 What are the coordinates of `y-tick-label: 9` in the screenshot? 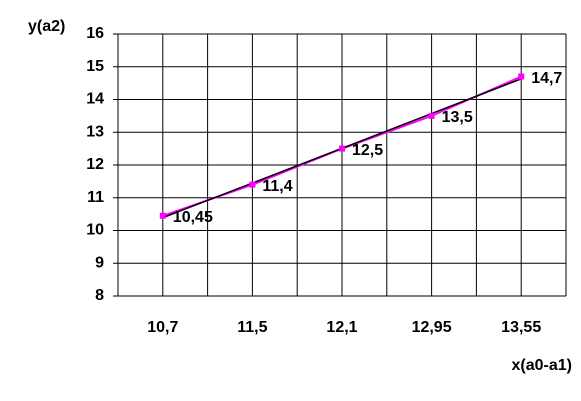 It's located at (99, 262).